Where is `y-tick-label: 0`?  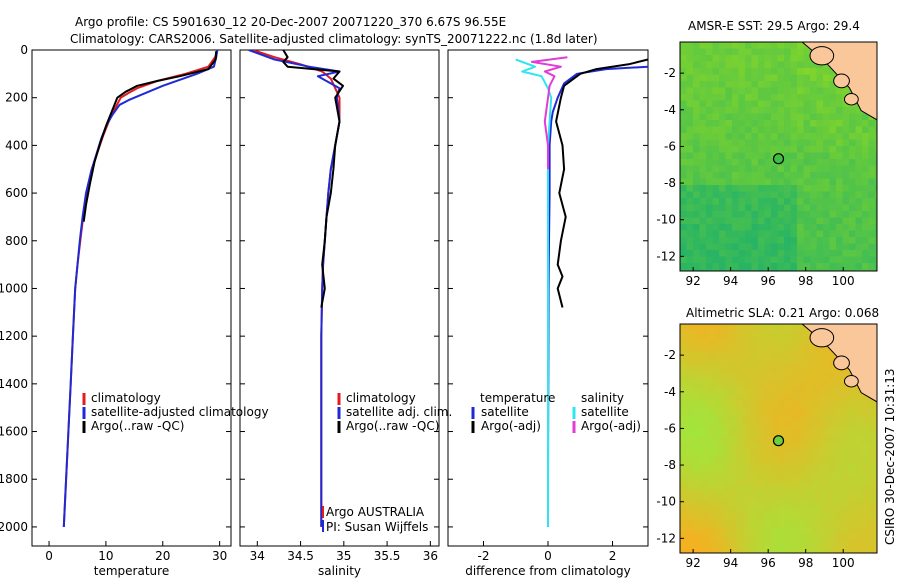
y-tick-label: 0 is located at coordinates (24, 50).